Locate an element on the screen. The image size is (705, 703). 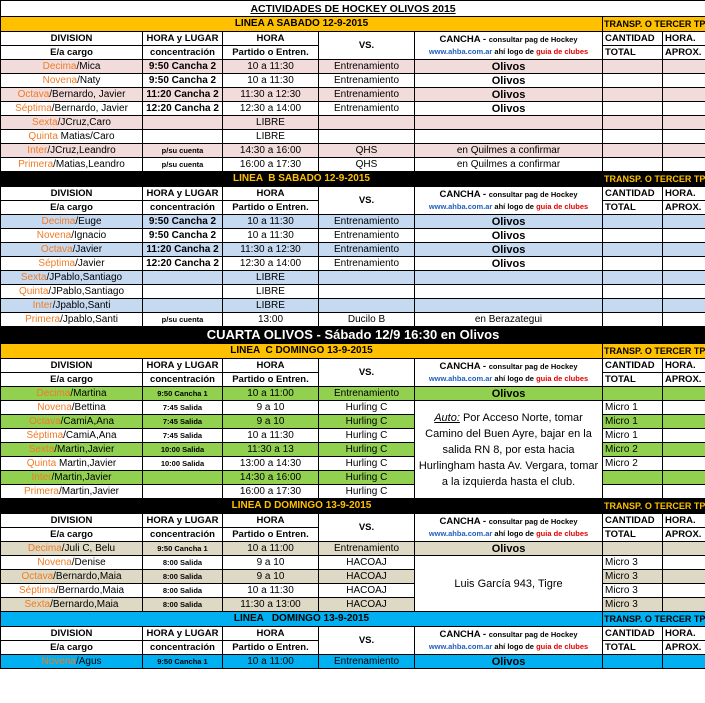
division-staff: /JPablo,Santiago is located at coordinates (84, 277).